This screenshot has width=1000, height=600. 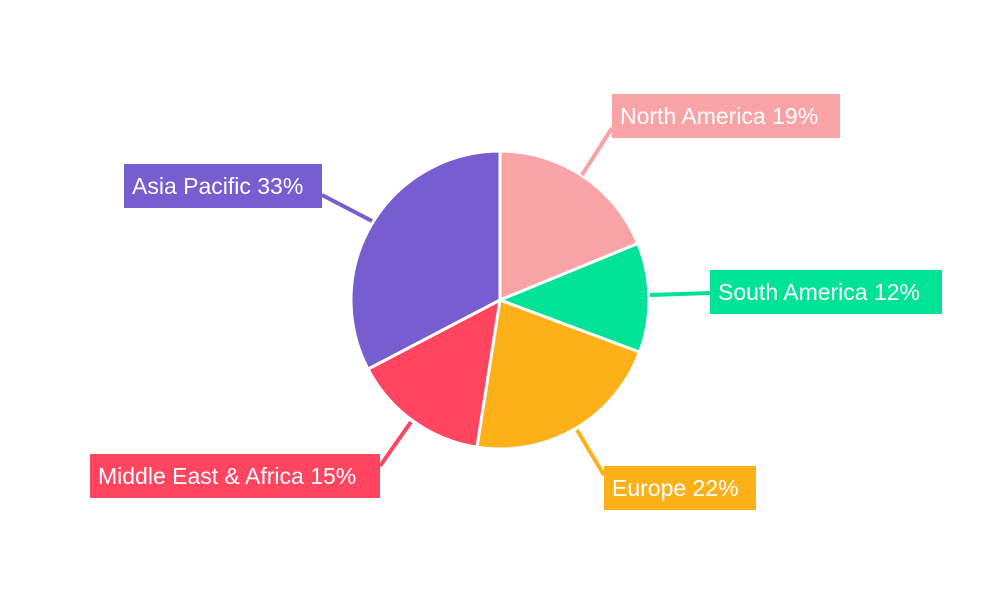 What do you see at coordinates (680, 294) in the screenshot?
I see `leader-line-south-america` at bounding box center [680, 294].